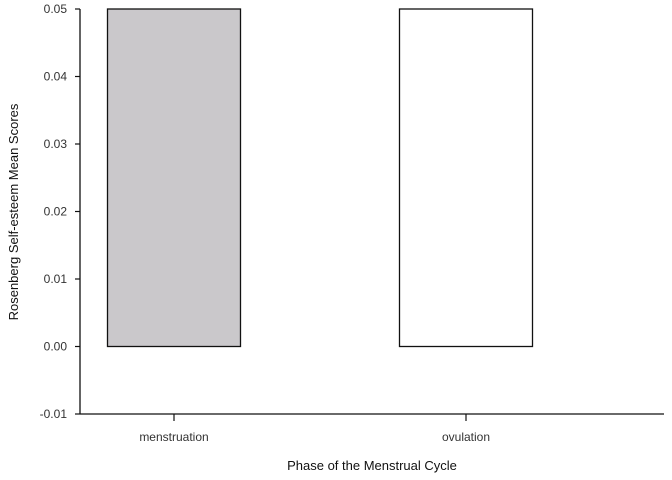 The width and height of the screenshot is (672, 480). Describe the element at coordinates (13, 211) in the screenshot. I see `y-axis-title: Rosenberg Self-esteem Mean Scores` at that location.